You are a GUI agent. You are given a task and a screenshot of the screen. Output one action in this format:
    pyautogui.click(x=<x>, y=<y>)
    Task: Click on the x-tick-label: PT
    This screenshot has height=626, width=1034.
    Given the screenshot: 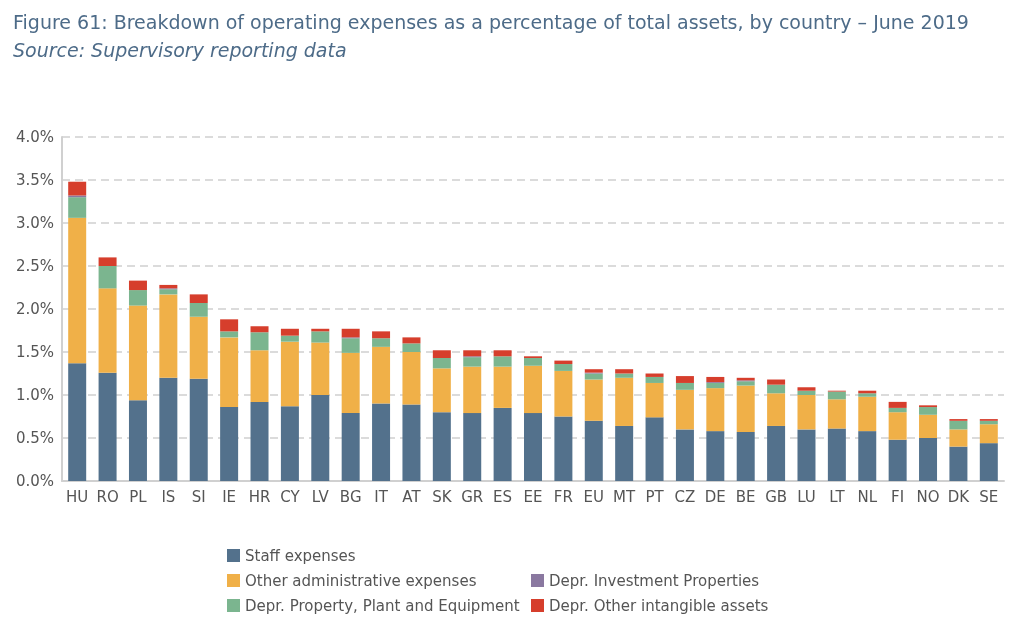 What is the action you would take?
    pyautogui.click(x=655, y=496)
    